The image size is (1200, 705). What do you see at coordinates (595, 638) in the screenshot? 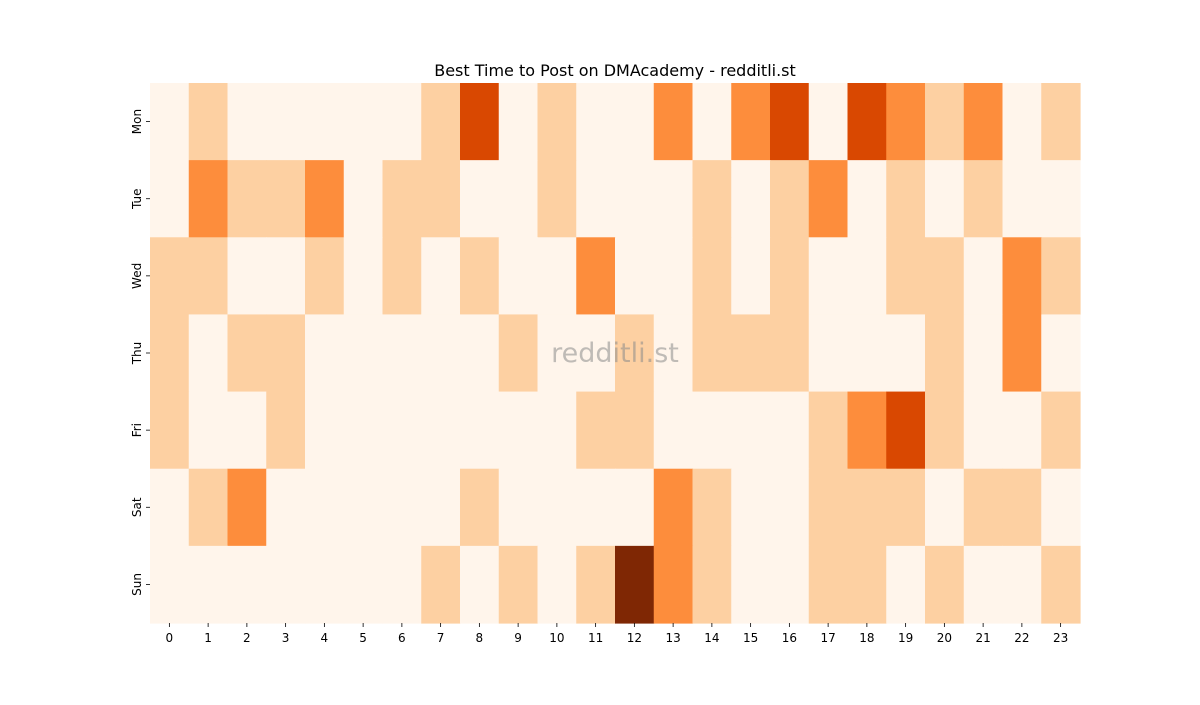
I see `x-tick-label-11: 11` at bounding box center [595, 638].